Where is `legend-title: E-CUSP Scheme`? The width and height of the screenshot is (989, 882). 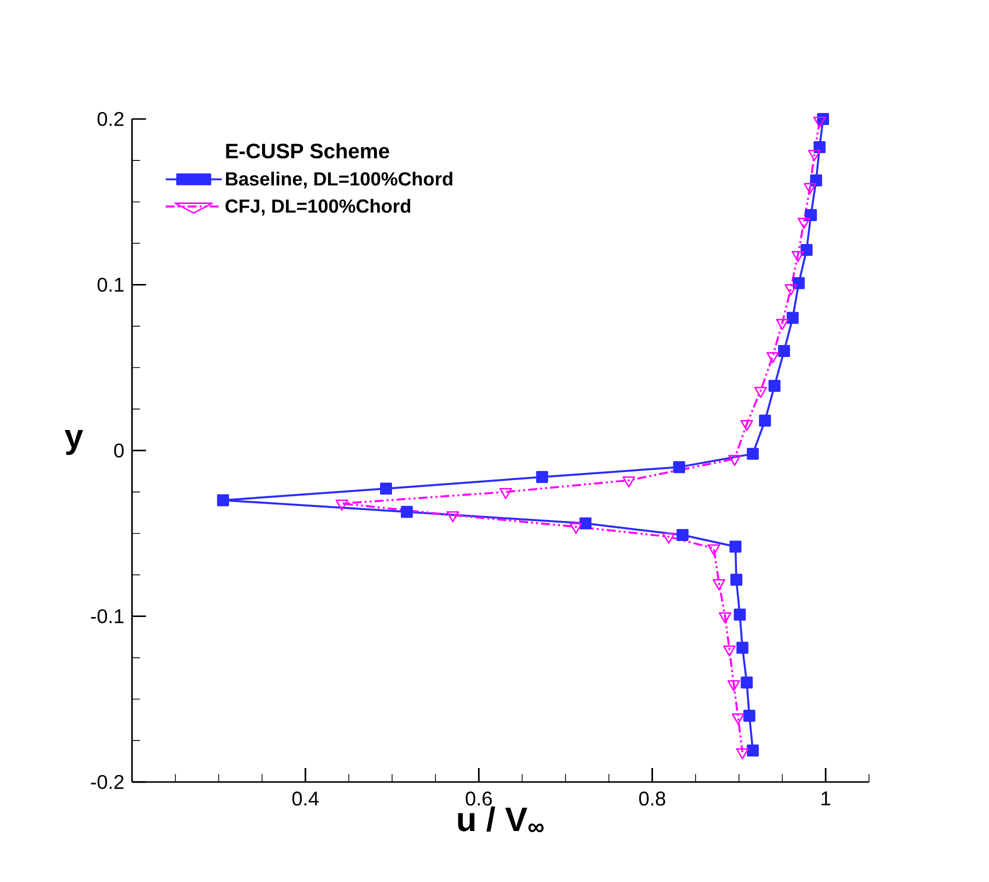 legend-title: E-CUSP Scheme is located at coordinates (308, 150).